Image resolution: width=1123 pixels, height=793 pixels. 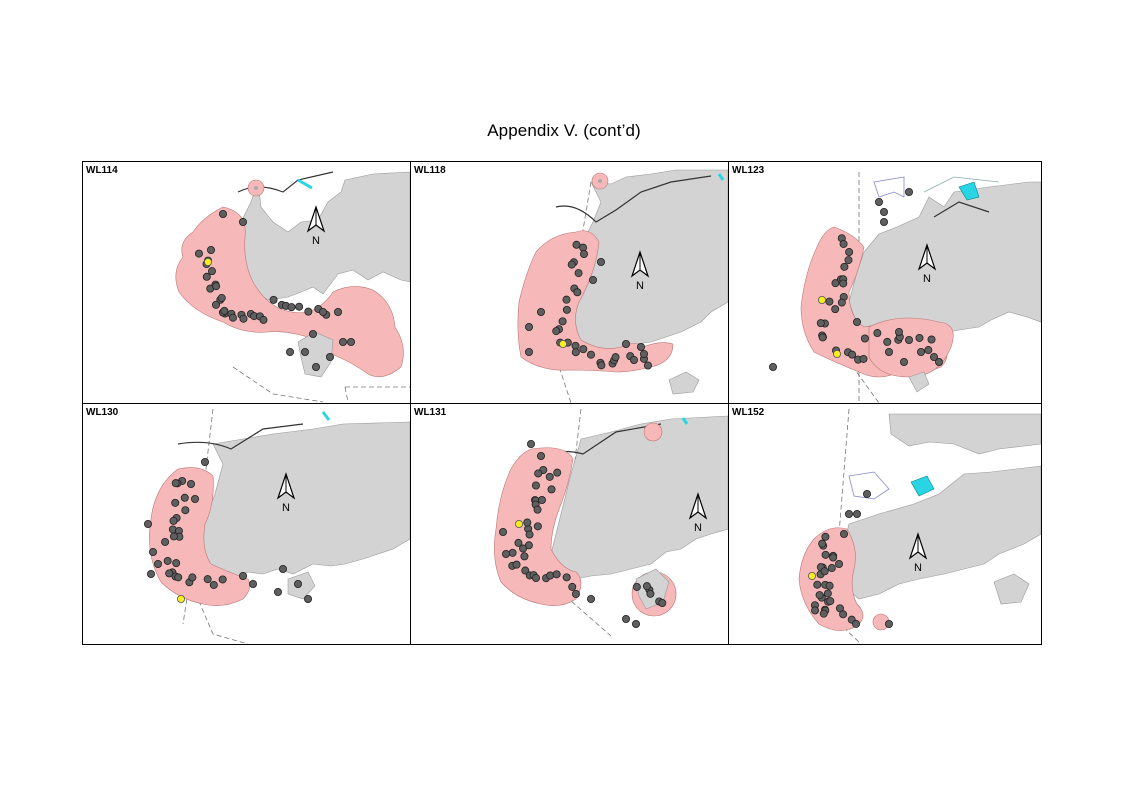 I want to click on map-panel-wl123: WL123 N, so click(x=885, y=282).